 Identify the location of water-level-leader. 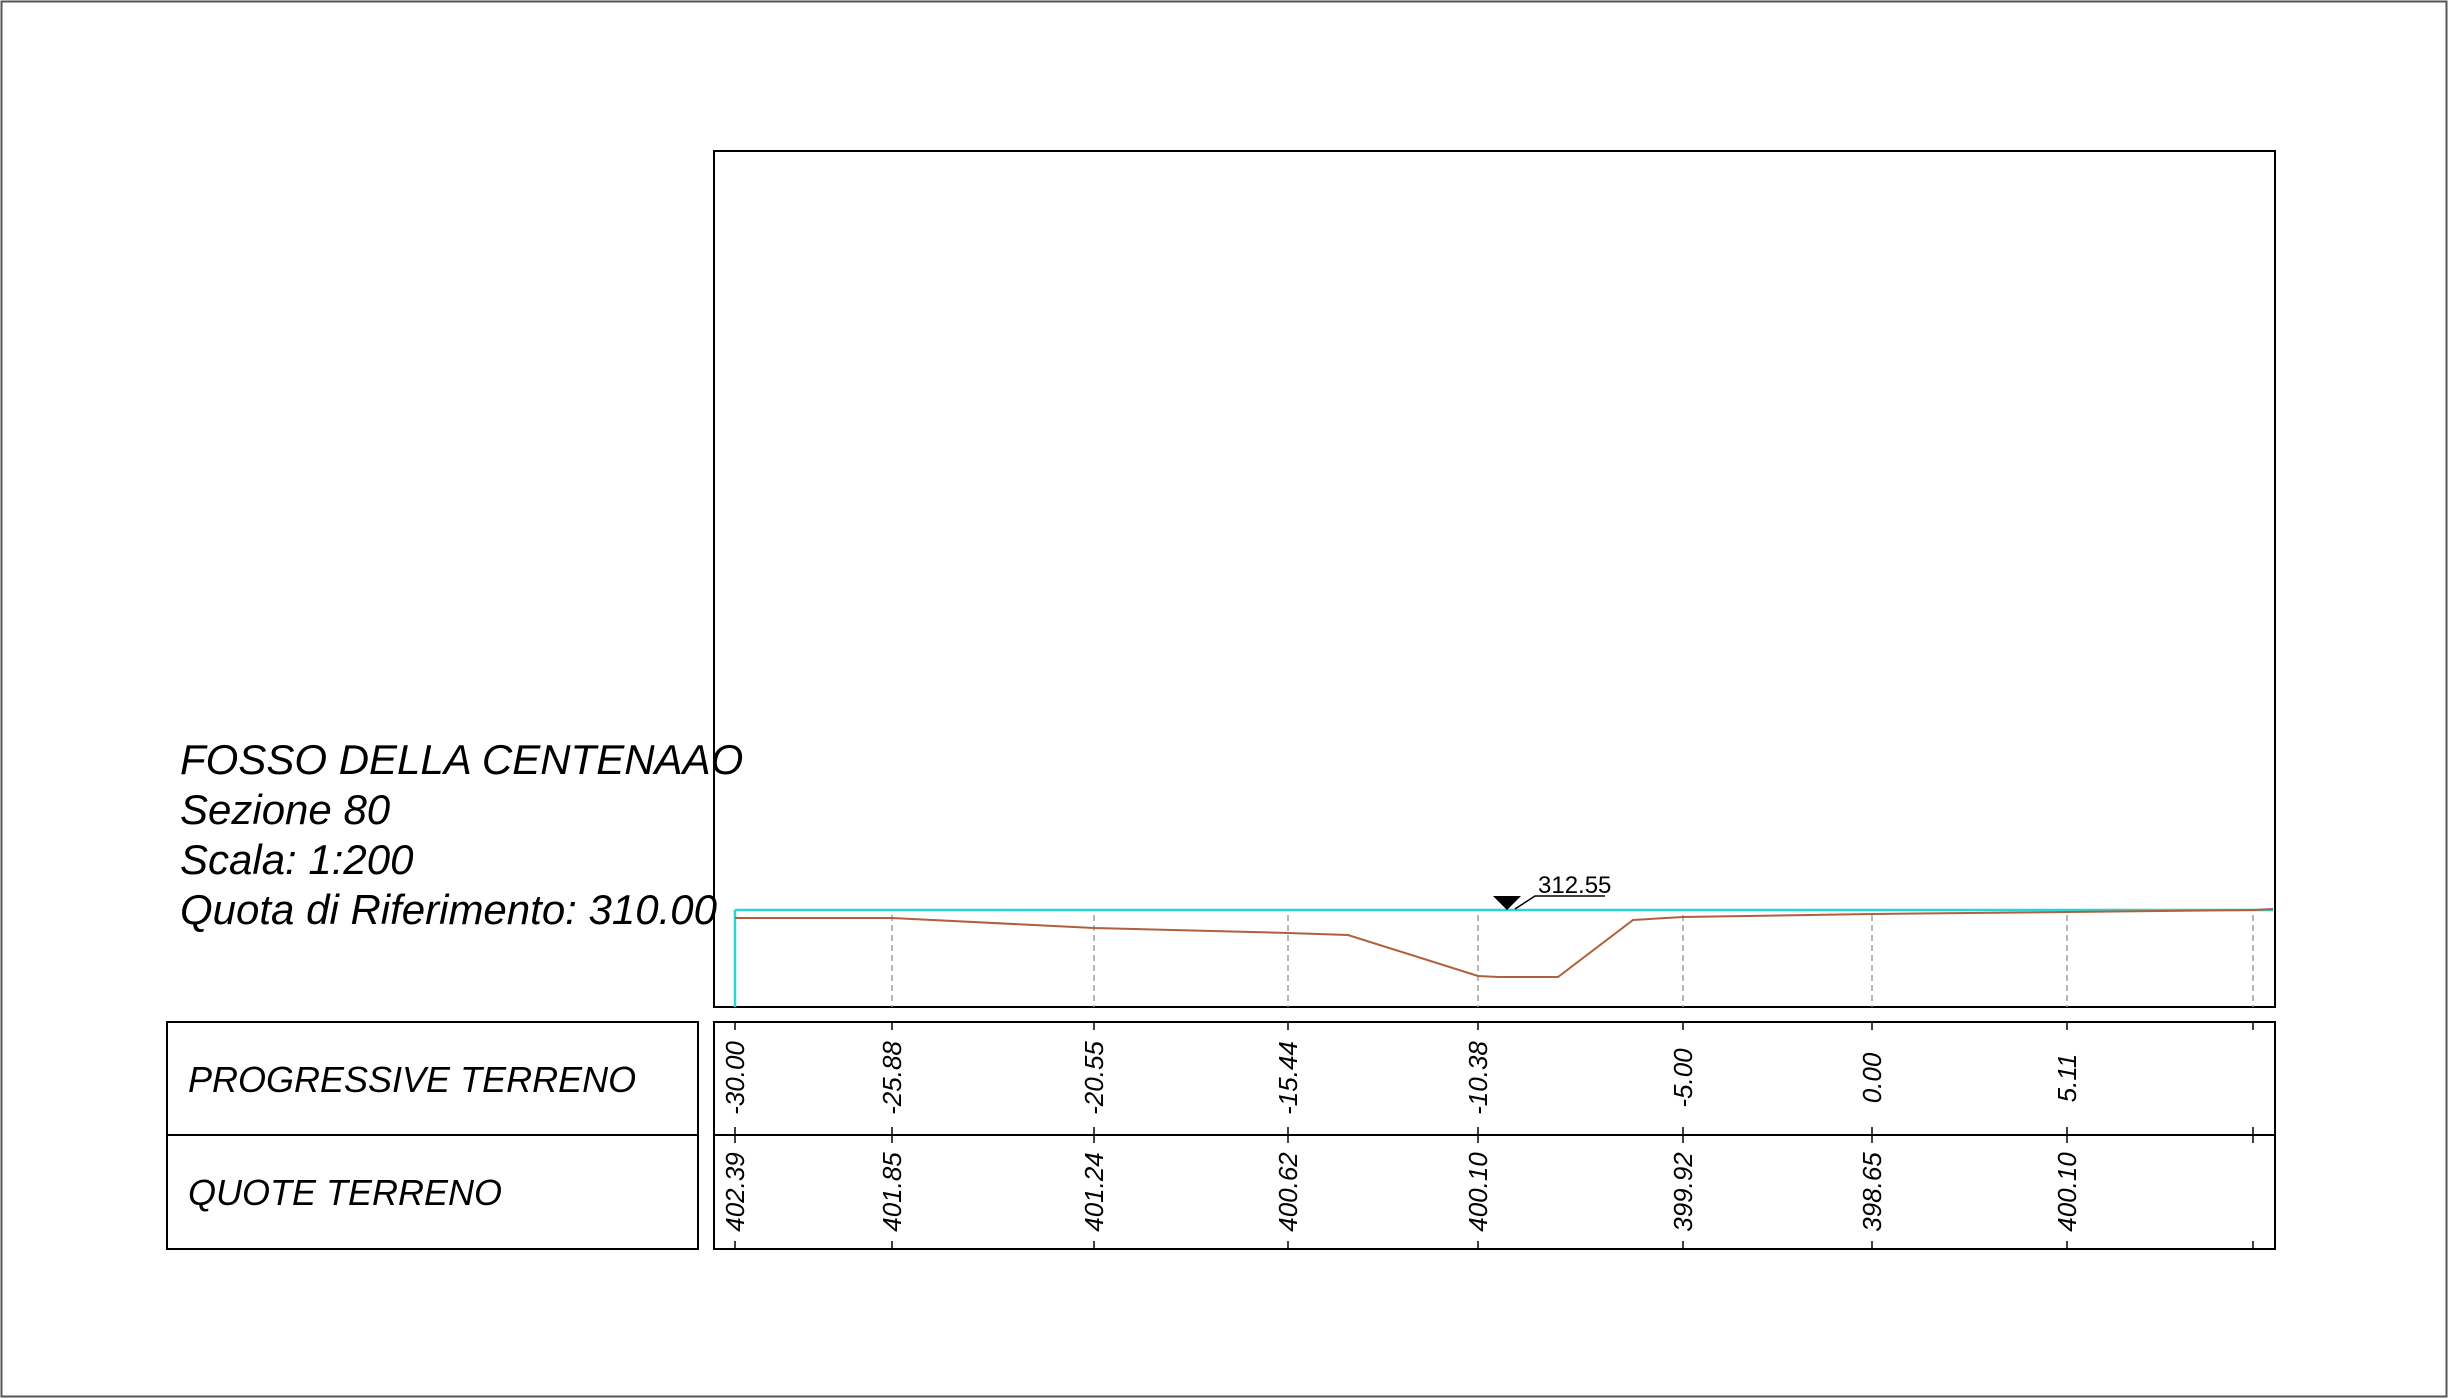
(1559, 902).